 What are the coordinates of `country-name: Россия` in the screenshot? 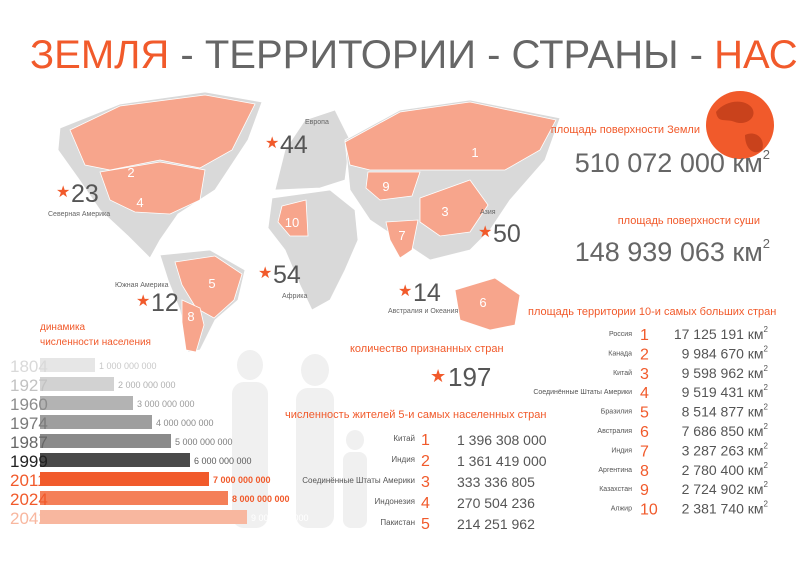 It's located at (620, 334).